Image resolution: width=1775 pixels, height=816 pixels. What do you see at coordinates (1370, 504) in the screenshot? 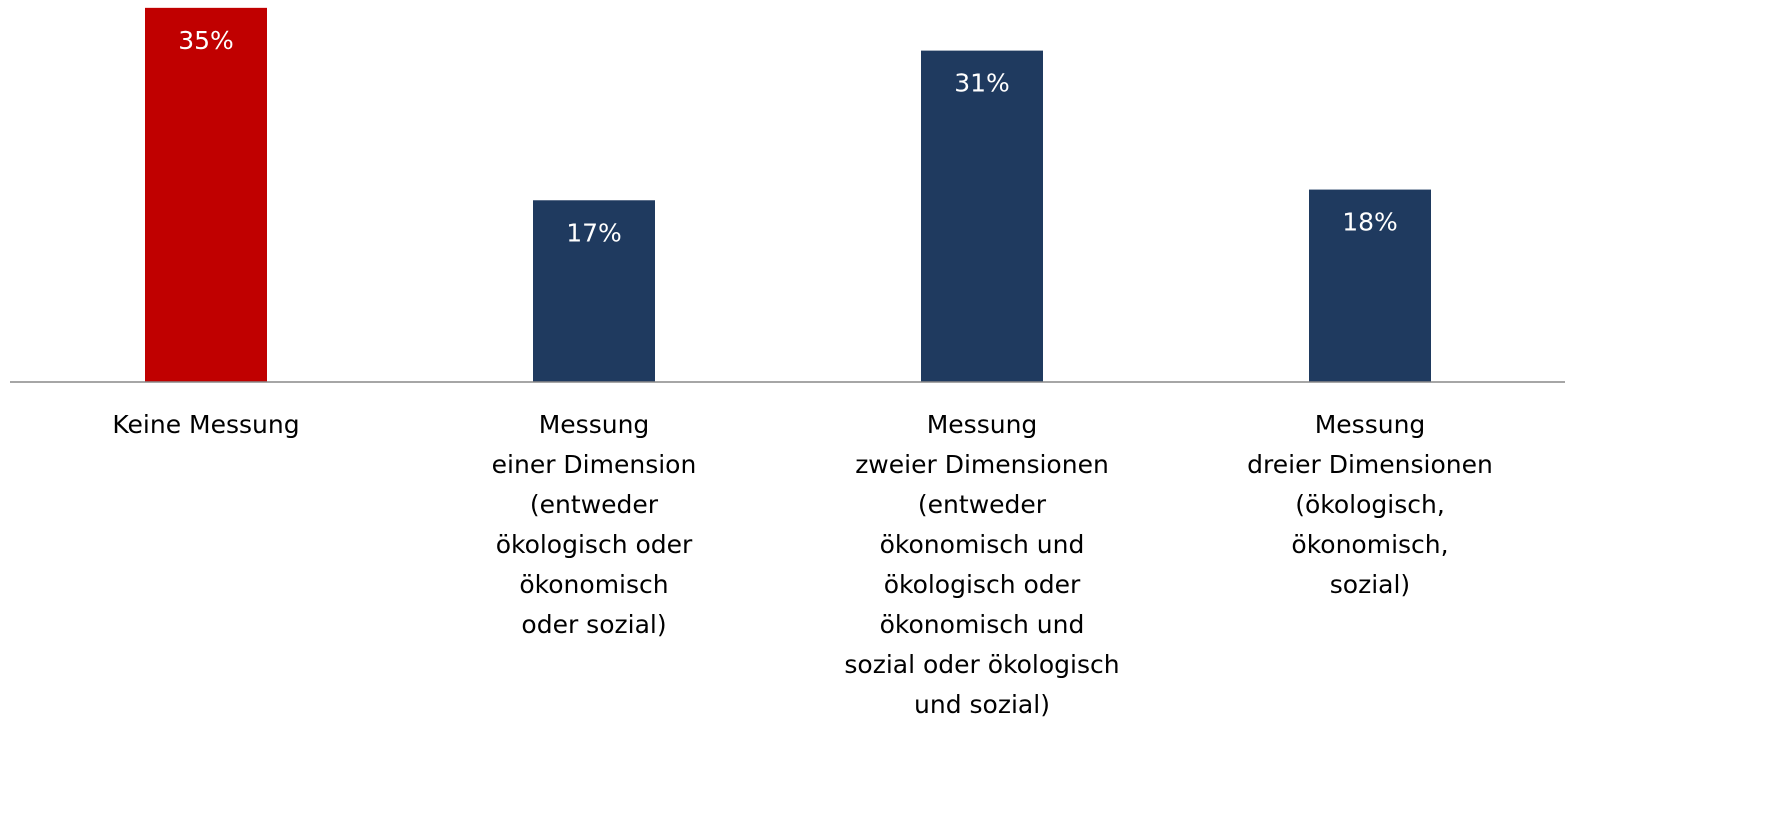
I see `x-tick-label: (ökologisch,` at bounding box center [1370, 504].